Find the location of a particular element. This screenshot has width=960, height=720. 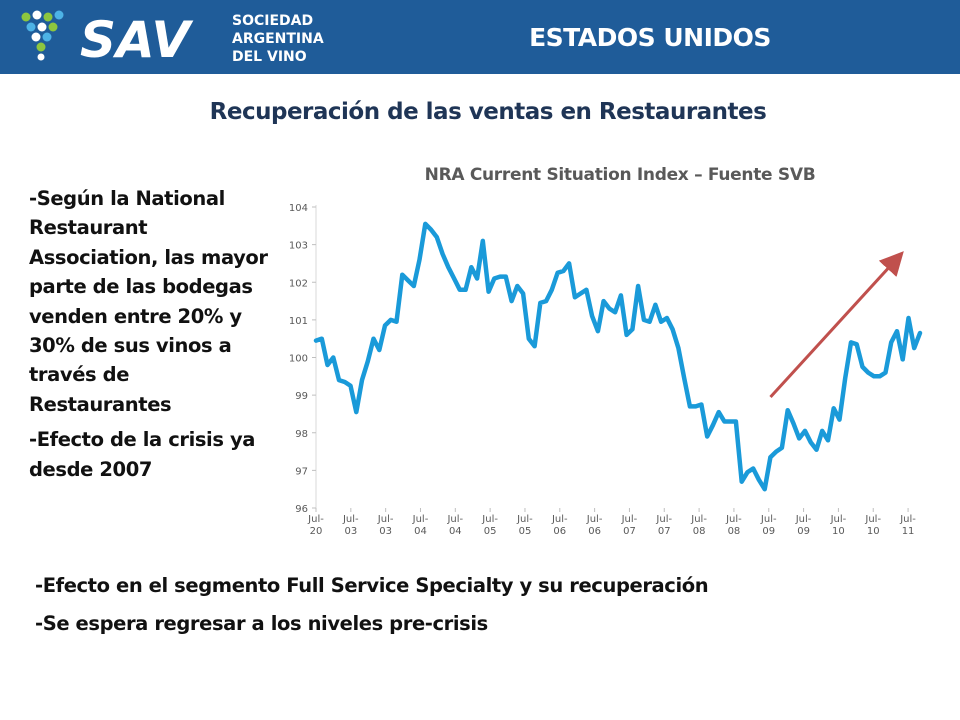

chart-title: NRA Current Situation Index – Fuente SVB is located at coordinates (620, 175).